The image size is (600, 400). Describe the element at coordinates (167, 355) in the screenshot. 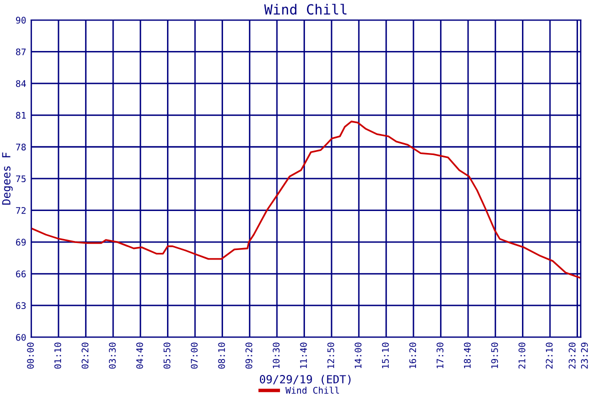

I see `x-tick-label: 05:50` at that location.